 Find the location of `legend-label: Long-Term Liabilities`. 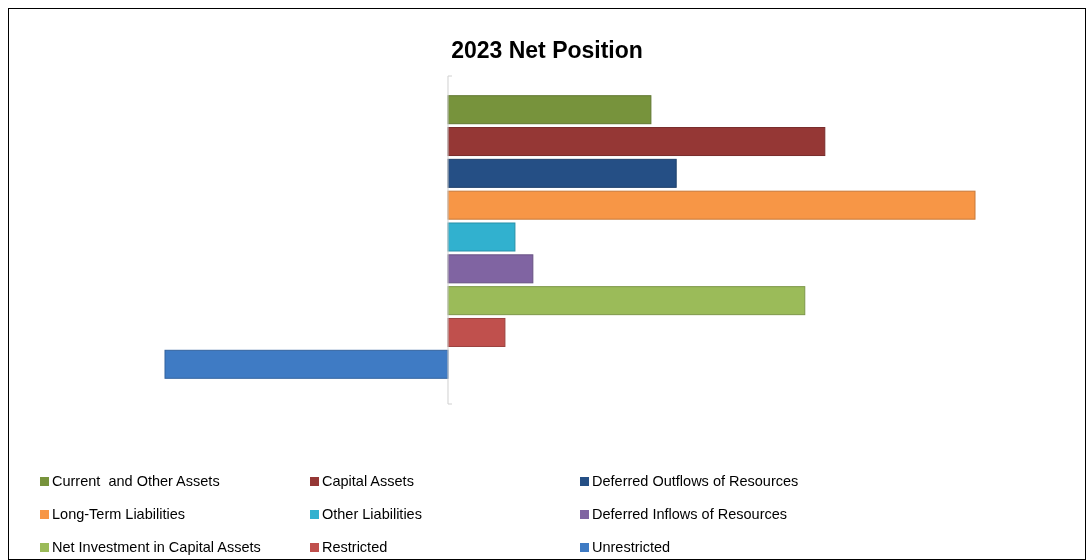

legend-label: Long-Term Liabilities is located at coordinates (118, 514).